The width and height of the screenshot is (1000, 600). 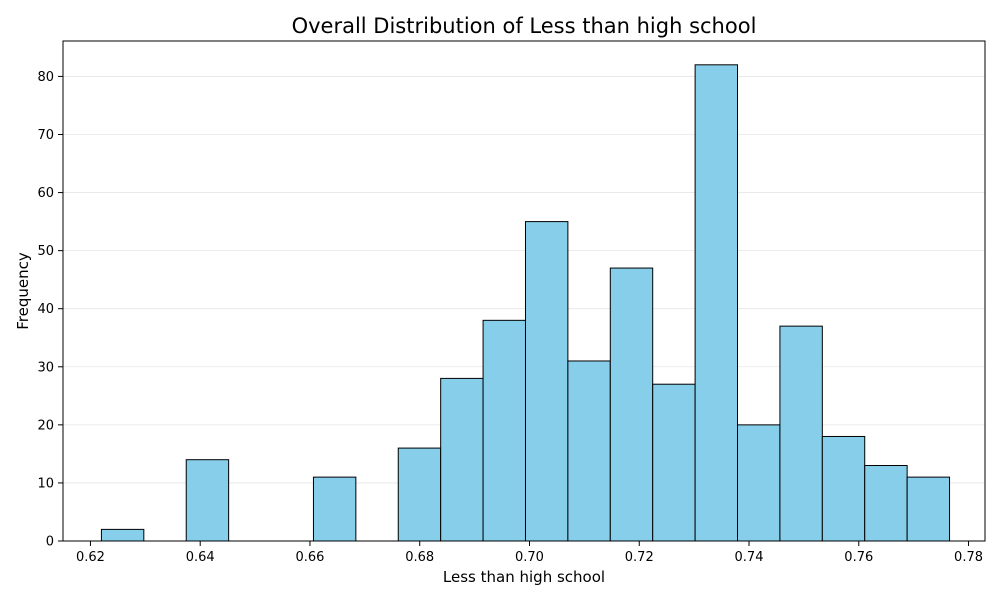 I want to click on y-tick-label: 70, so click(x=45, y=135).